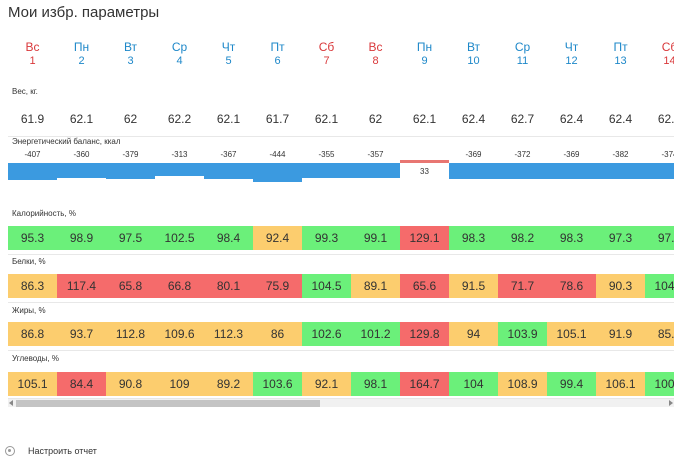 The image size is (680, 461). What do you see at coordinates (81, 154) in the screenshot?
I see `energy-value-label: -360` at bounding box center [81, 154].